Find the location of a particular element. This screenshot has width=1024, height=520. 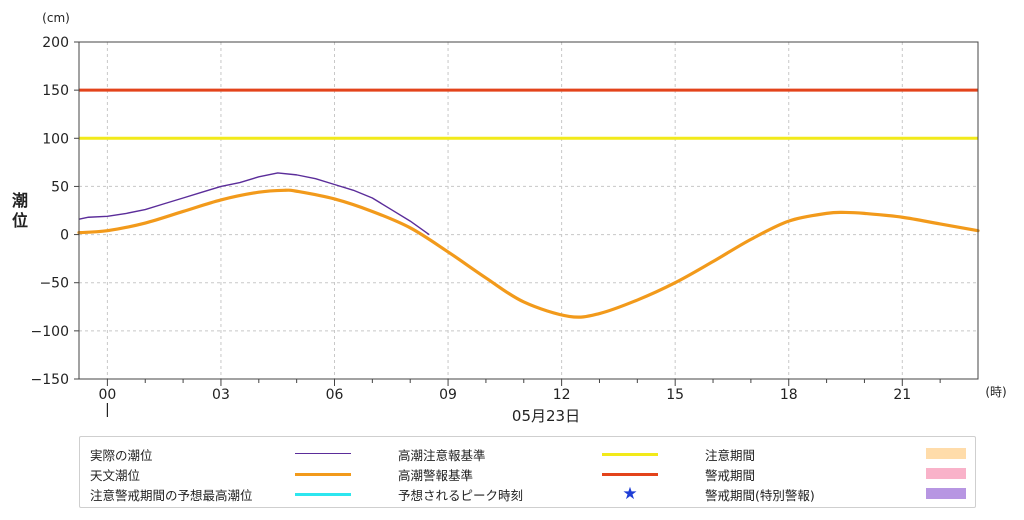

legend-label: 注意警戒期間の予想最高潮位 is located at coordinates (171, 495).